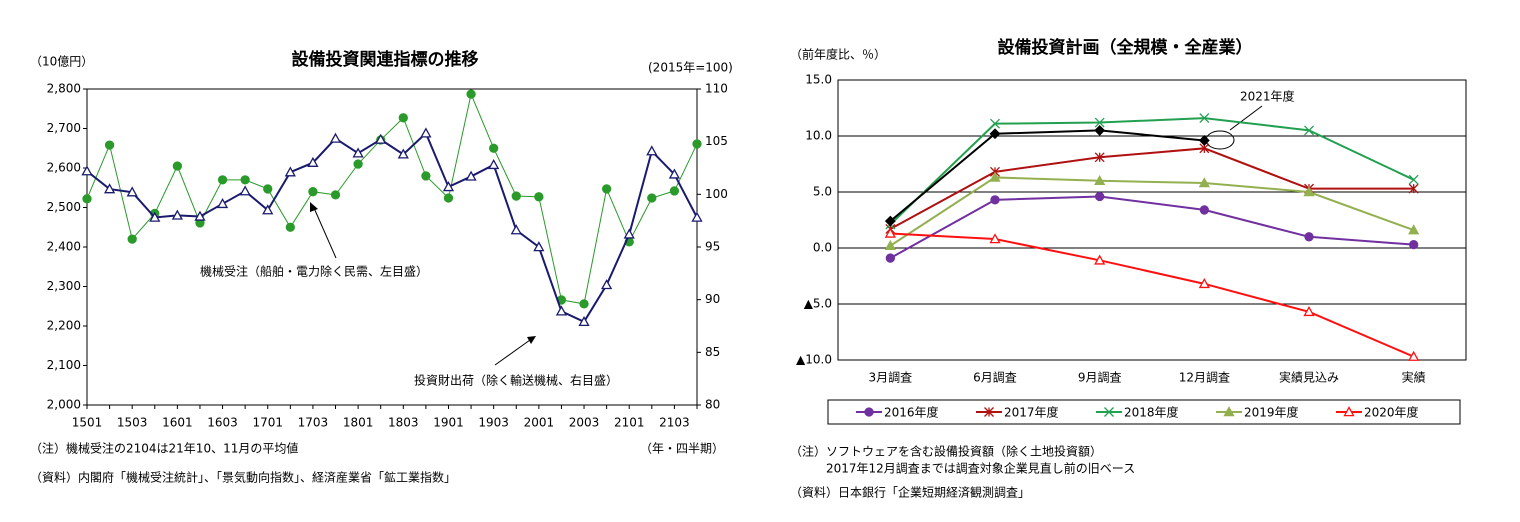 Image resolution: width=1520 pixels, height=522 pixels. I want to click on y-tick-label: 2,300, so click(64, 286).